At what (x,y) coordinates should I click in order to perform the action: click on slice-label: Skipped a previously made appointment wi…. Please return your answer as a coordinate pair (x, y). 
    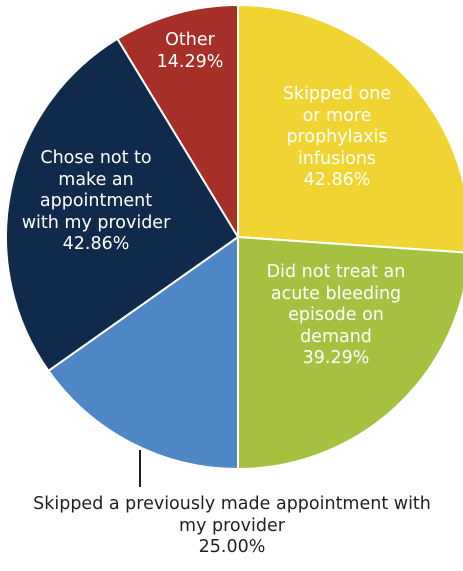
    Looking at the image, I should click on (232, 526).